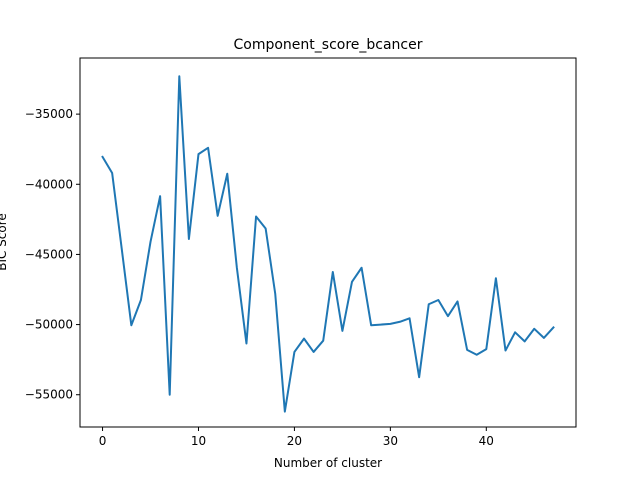 This screenshot has width=640, height=480. I want to click on x-tick-label: 40, so click(486, 441).